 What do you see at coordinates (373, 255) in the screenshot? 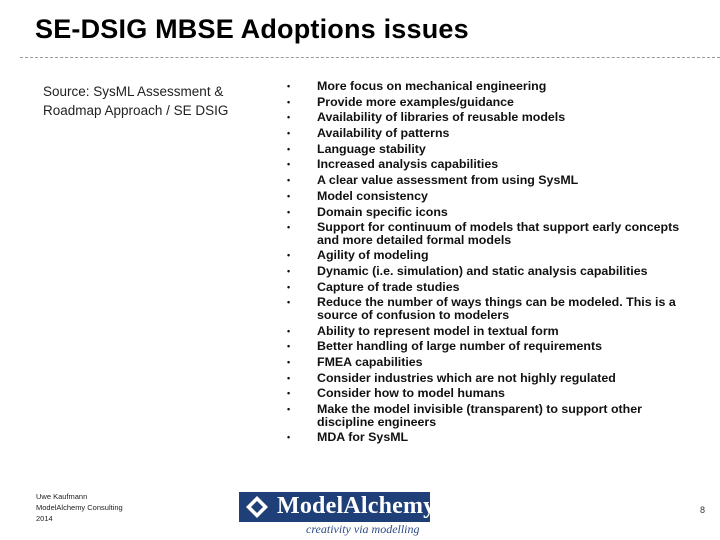
I see `list-item-text: Agility of modeling` at bounding box center [373, 255].